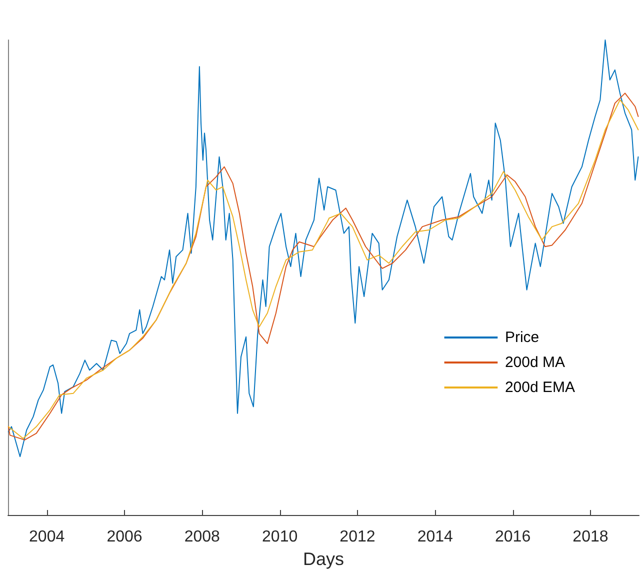 The height and width of the screenshot is (573, 640). What do you see at coordinates (358, 537) in the screenshot?
I see `x-tick-label: 2012` at bounding box center [358, 537].